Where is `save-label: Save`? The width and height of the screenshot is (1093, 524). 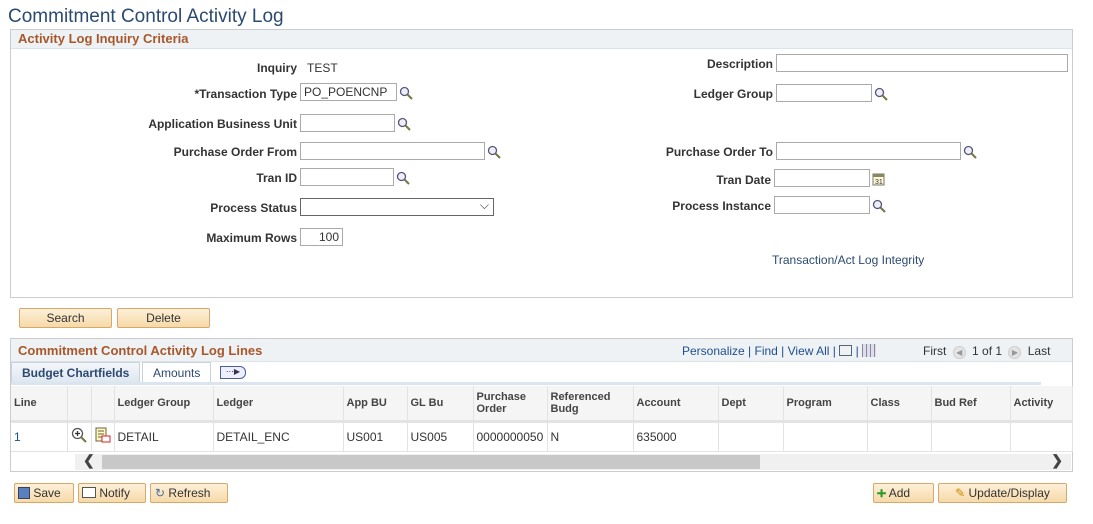 save-label: Save is located at coordinates (47, 493).